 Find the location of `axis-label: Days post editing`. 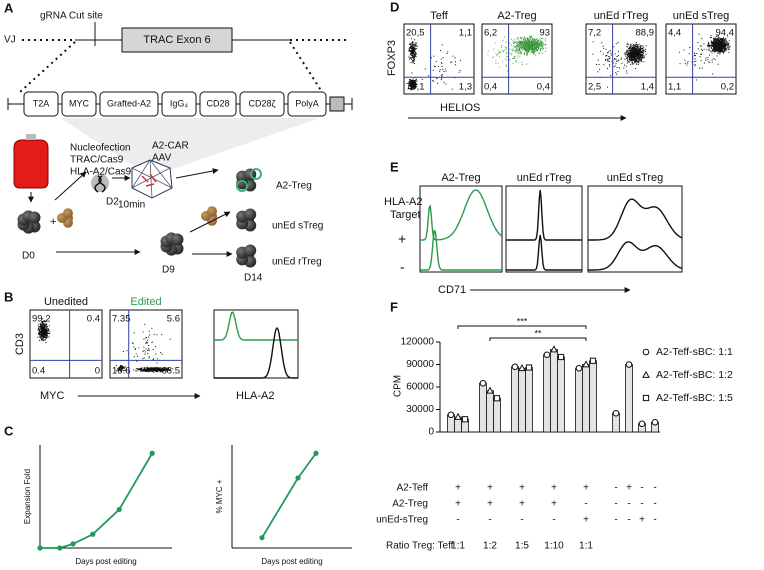

axis-label: Days post editing is located at coordinates (105, 561).